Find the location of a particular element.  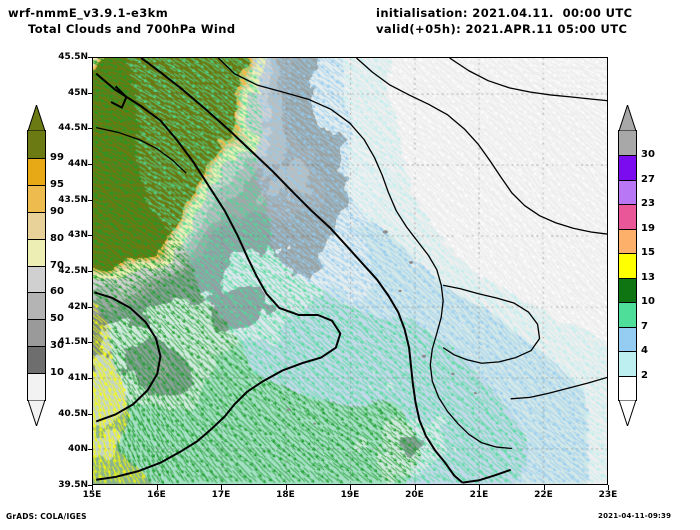

colorbar-tick-label: 13 is located at coordinates (648, 277).